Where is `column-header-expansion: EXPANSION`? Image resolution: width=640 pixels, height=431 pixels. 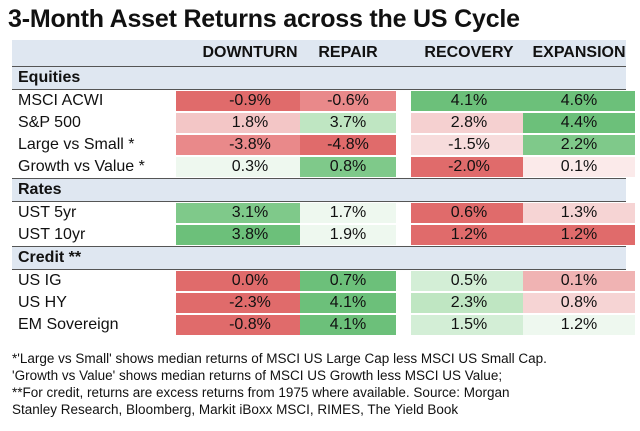
column-header-expansion: EXPANSION is located at coordinates (579, 52).